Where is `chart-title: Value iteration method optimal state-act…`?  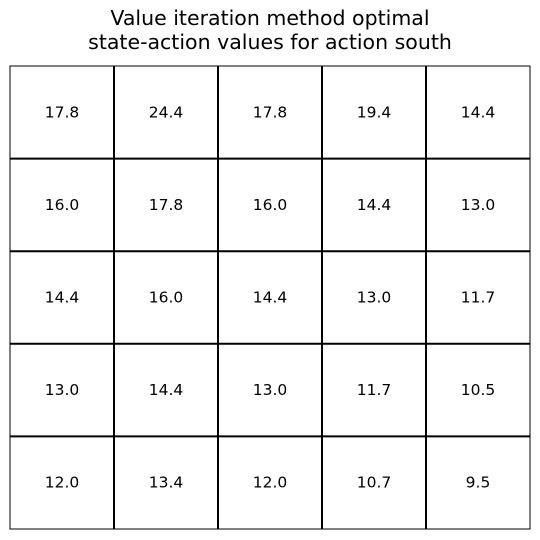
chart-title: Value iteration method optimal state-act… is located at coordinates (270, 30).